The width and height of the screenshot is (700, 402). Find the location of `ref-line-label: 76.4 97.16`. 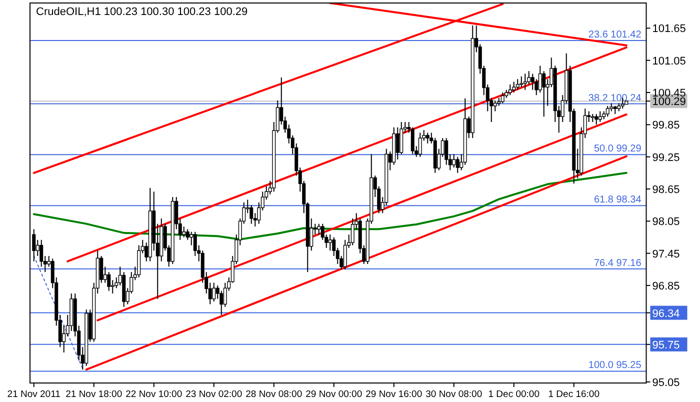

ref-line-label: 76.4 97.16 is located at coordinates (618, 263).